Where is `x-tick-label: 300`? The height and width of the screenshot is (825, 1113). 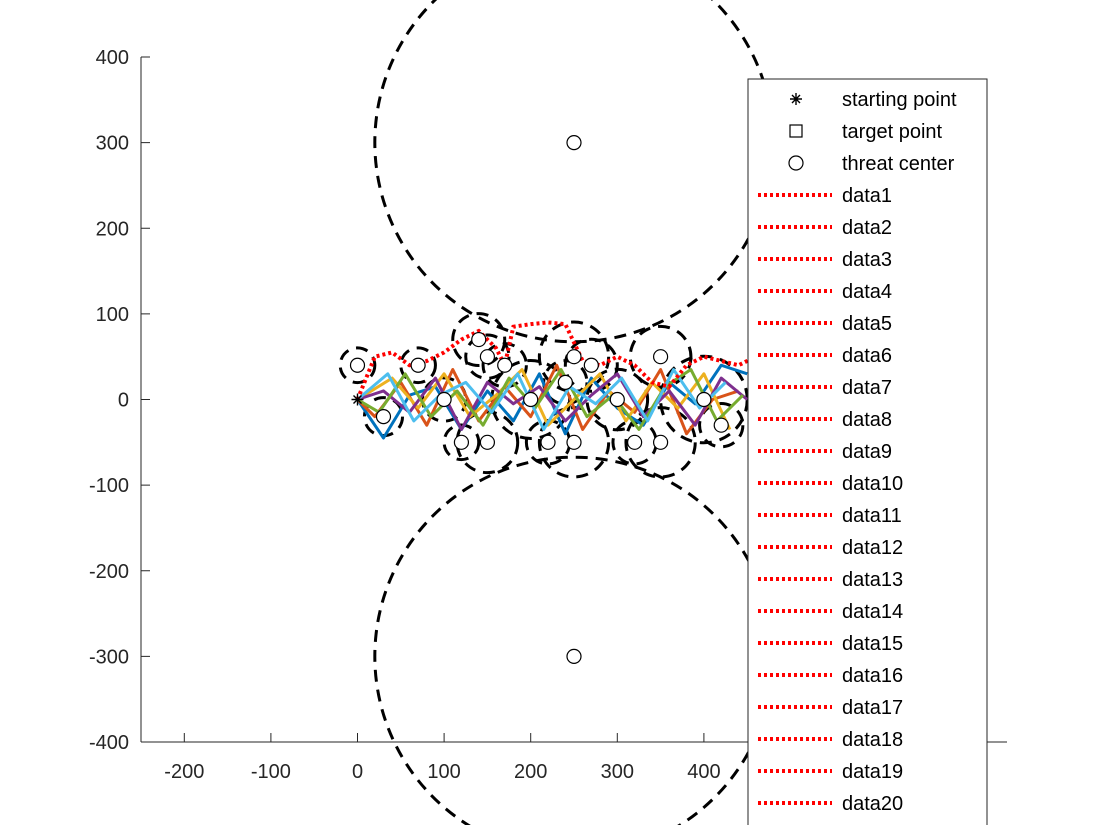 x-tick-label: 300 is located at coordinates (617, 772).